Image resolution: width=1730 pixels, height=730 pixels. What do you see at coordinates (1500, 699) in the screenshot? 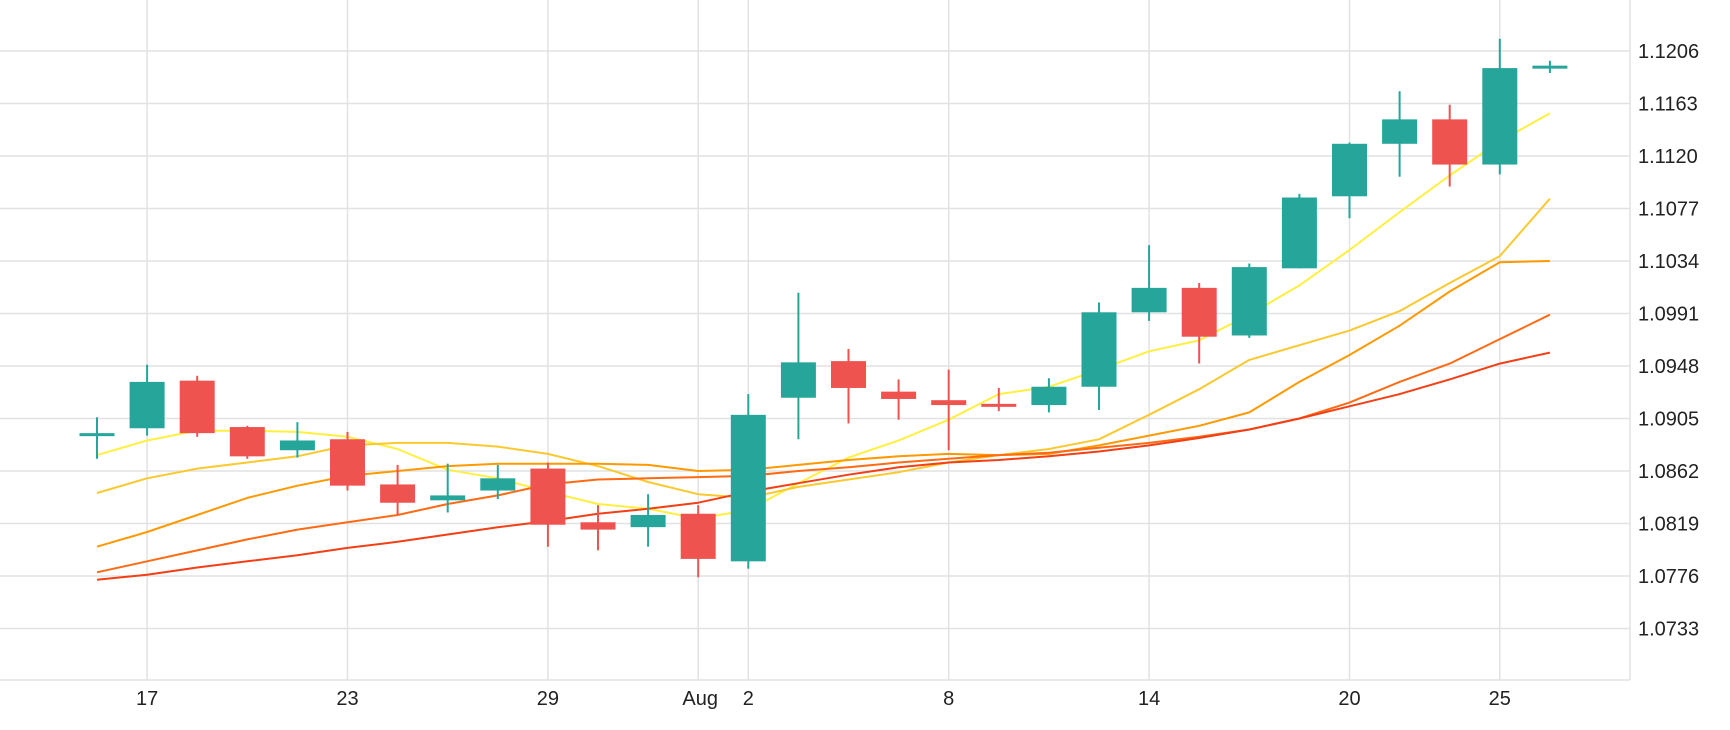
I see `x-tick-label: 25` at bounding box center [1500, 699].